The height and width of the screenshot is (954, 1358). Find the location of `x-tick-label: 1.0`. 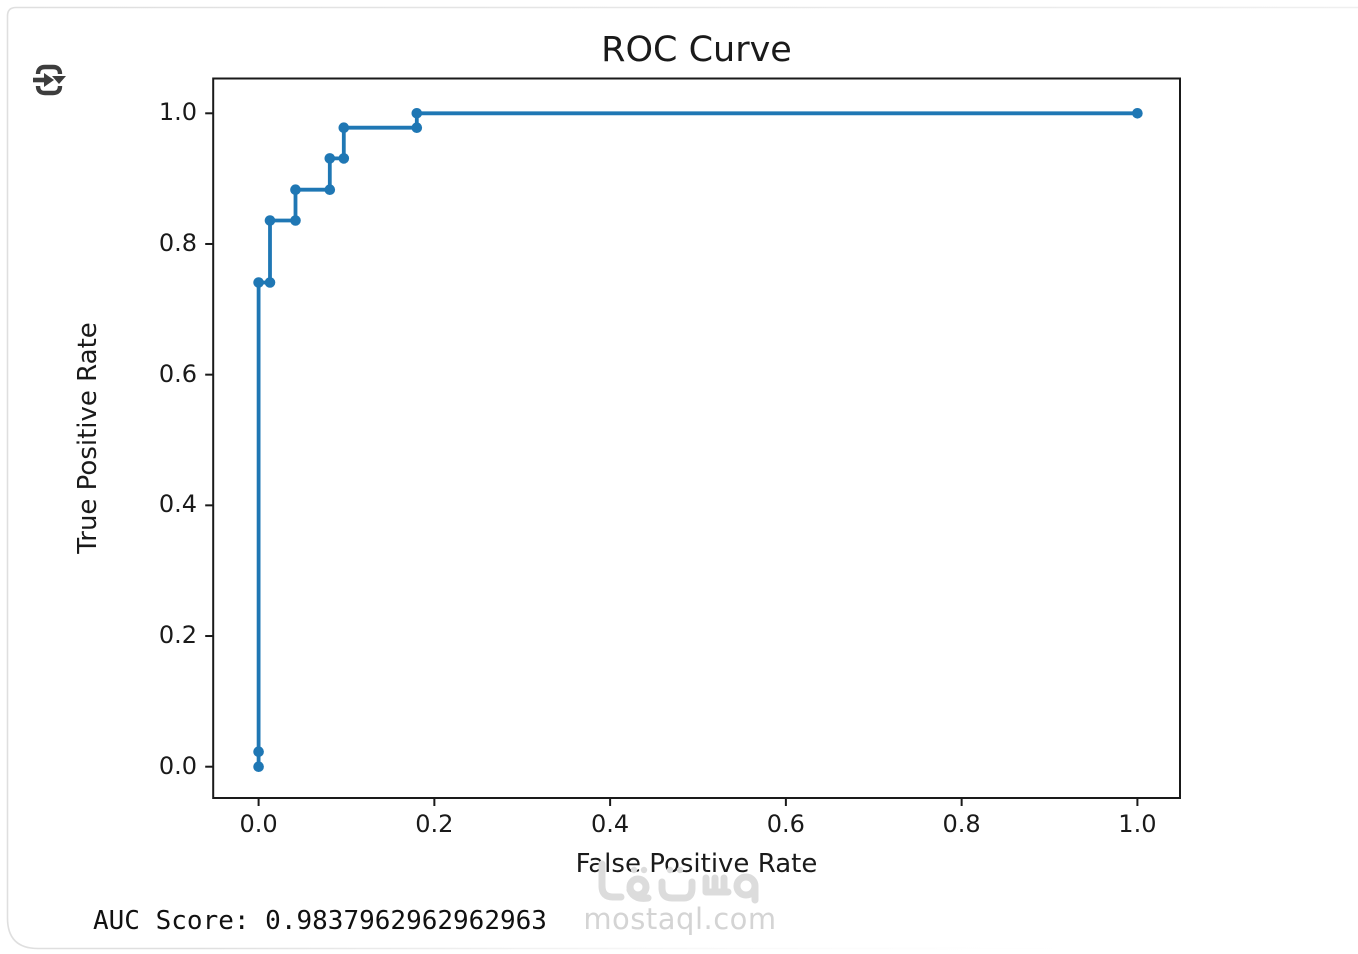

x-tick-label: 1.0 is located at coordinates (1137, 824).